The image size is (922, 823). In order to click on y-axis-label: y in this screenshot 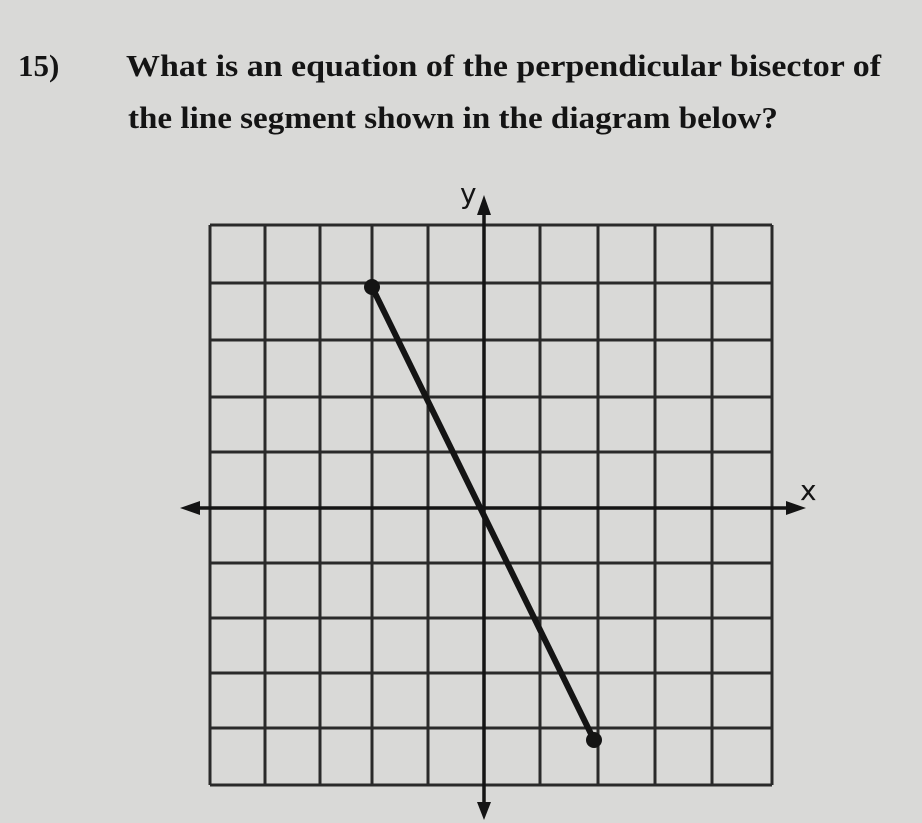, I will do `click(468, 193)`.